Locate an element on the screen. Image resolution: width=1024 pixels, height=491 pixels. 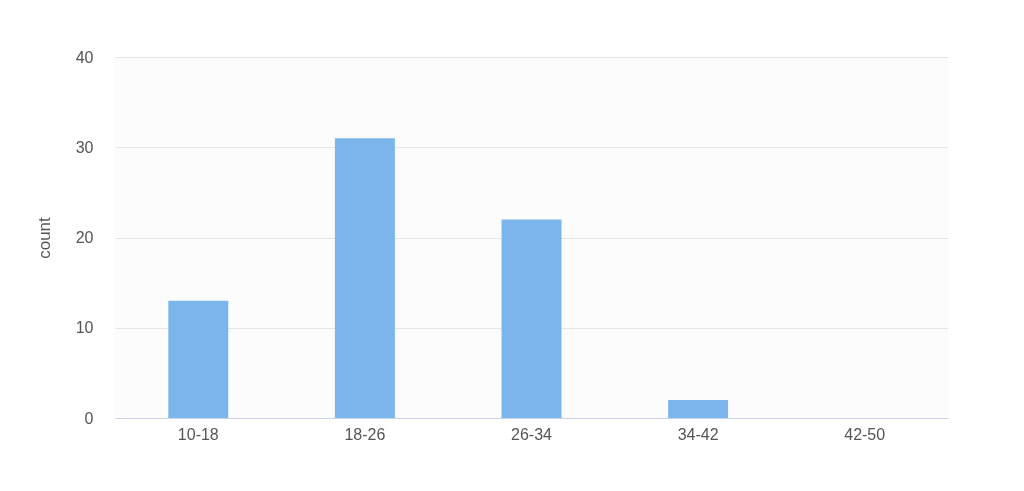
y-tick-label: 30 is located at coordinates (84, 147).